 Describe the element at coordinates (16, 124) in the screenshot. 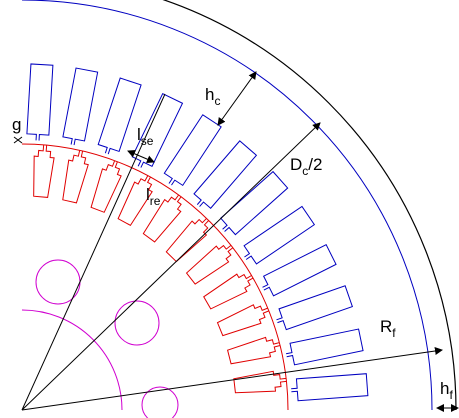

I see `label-g: g` at that location.